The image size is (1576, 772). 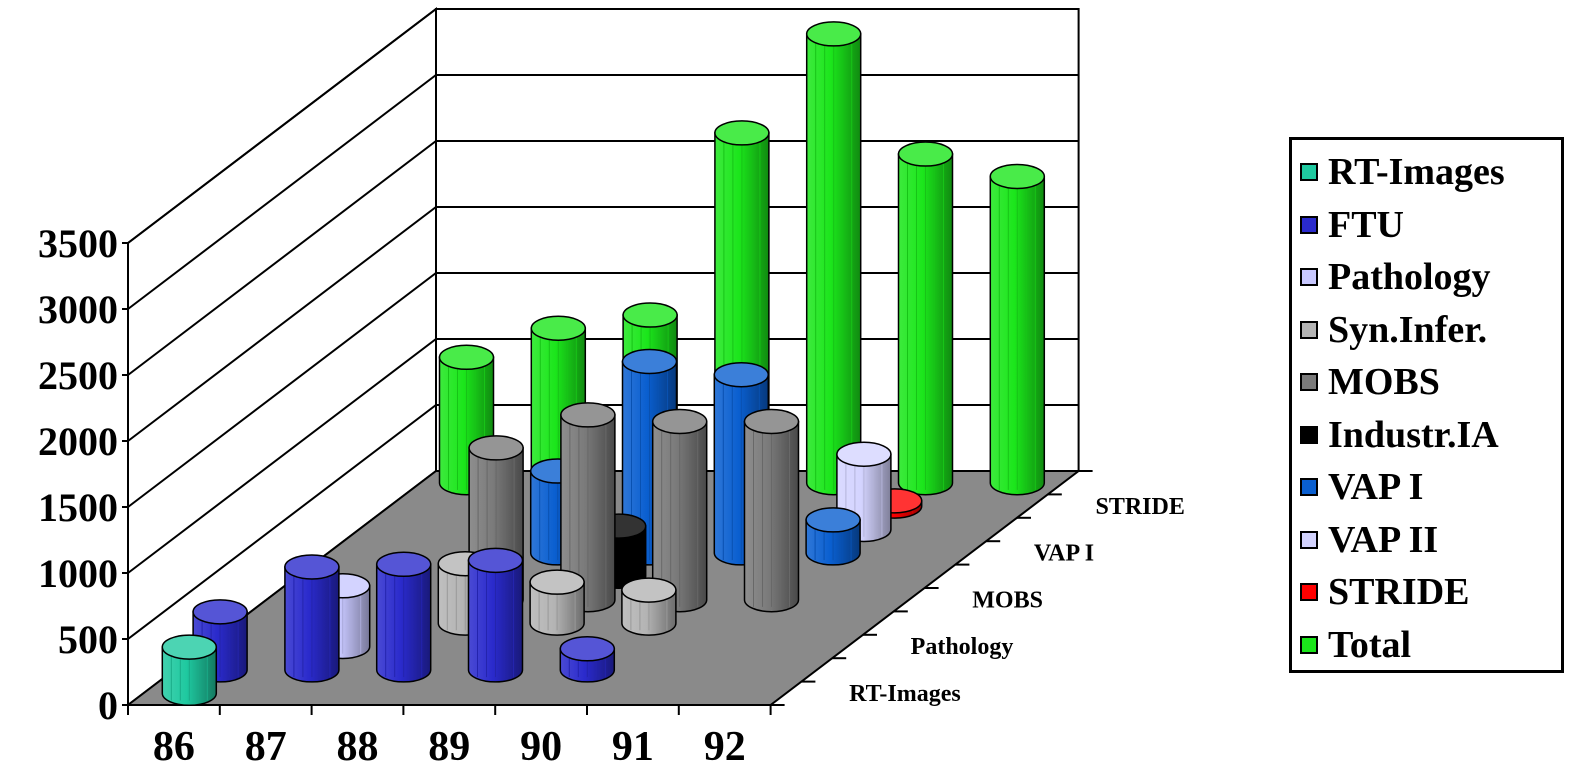 I want to click on depth-axis-label: Pathology, so click(x=962, y=647).